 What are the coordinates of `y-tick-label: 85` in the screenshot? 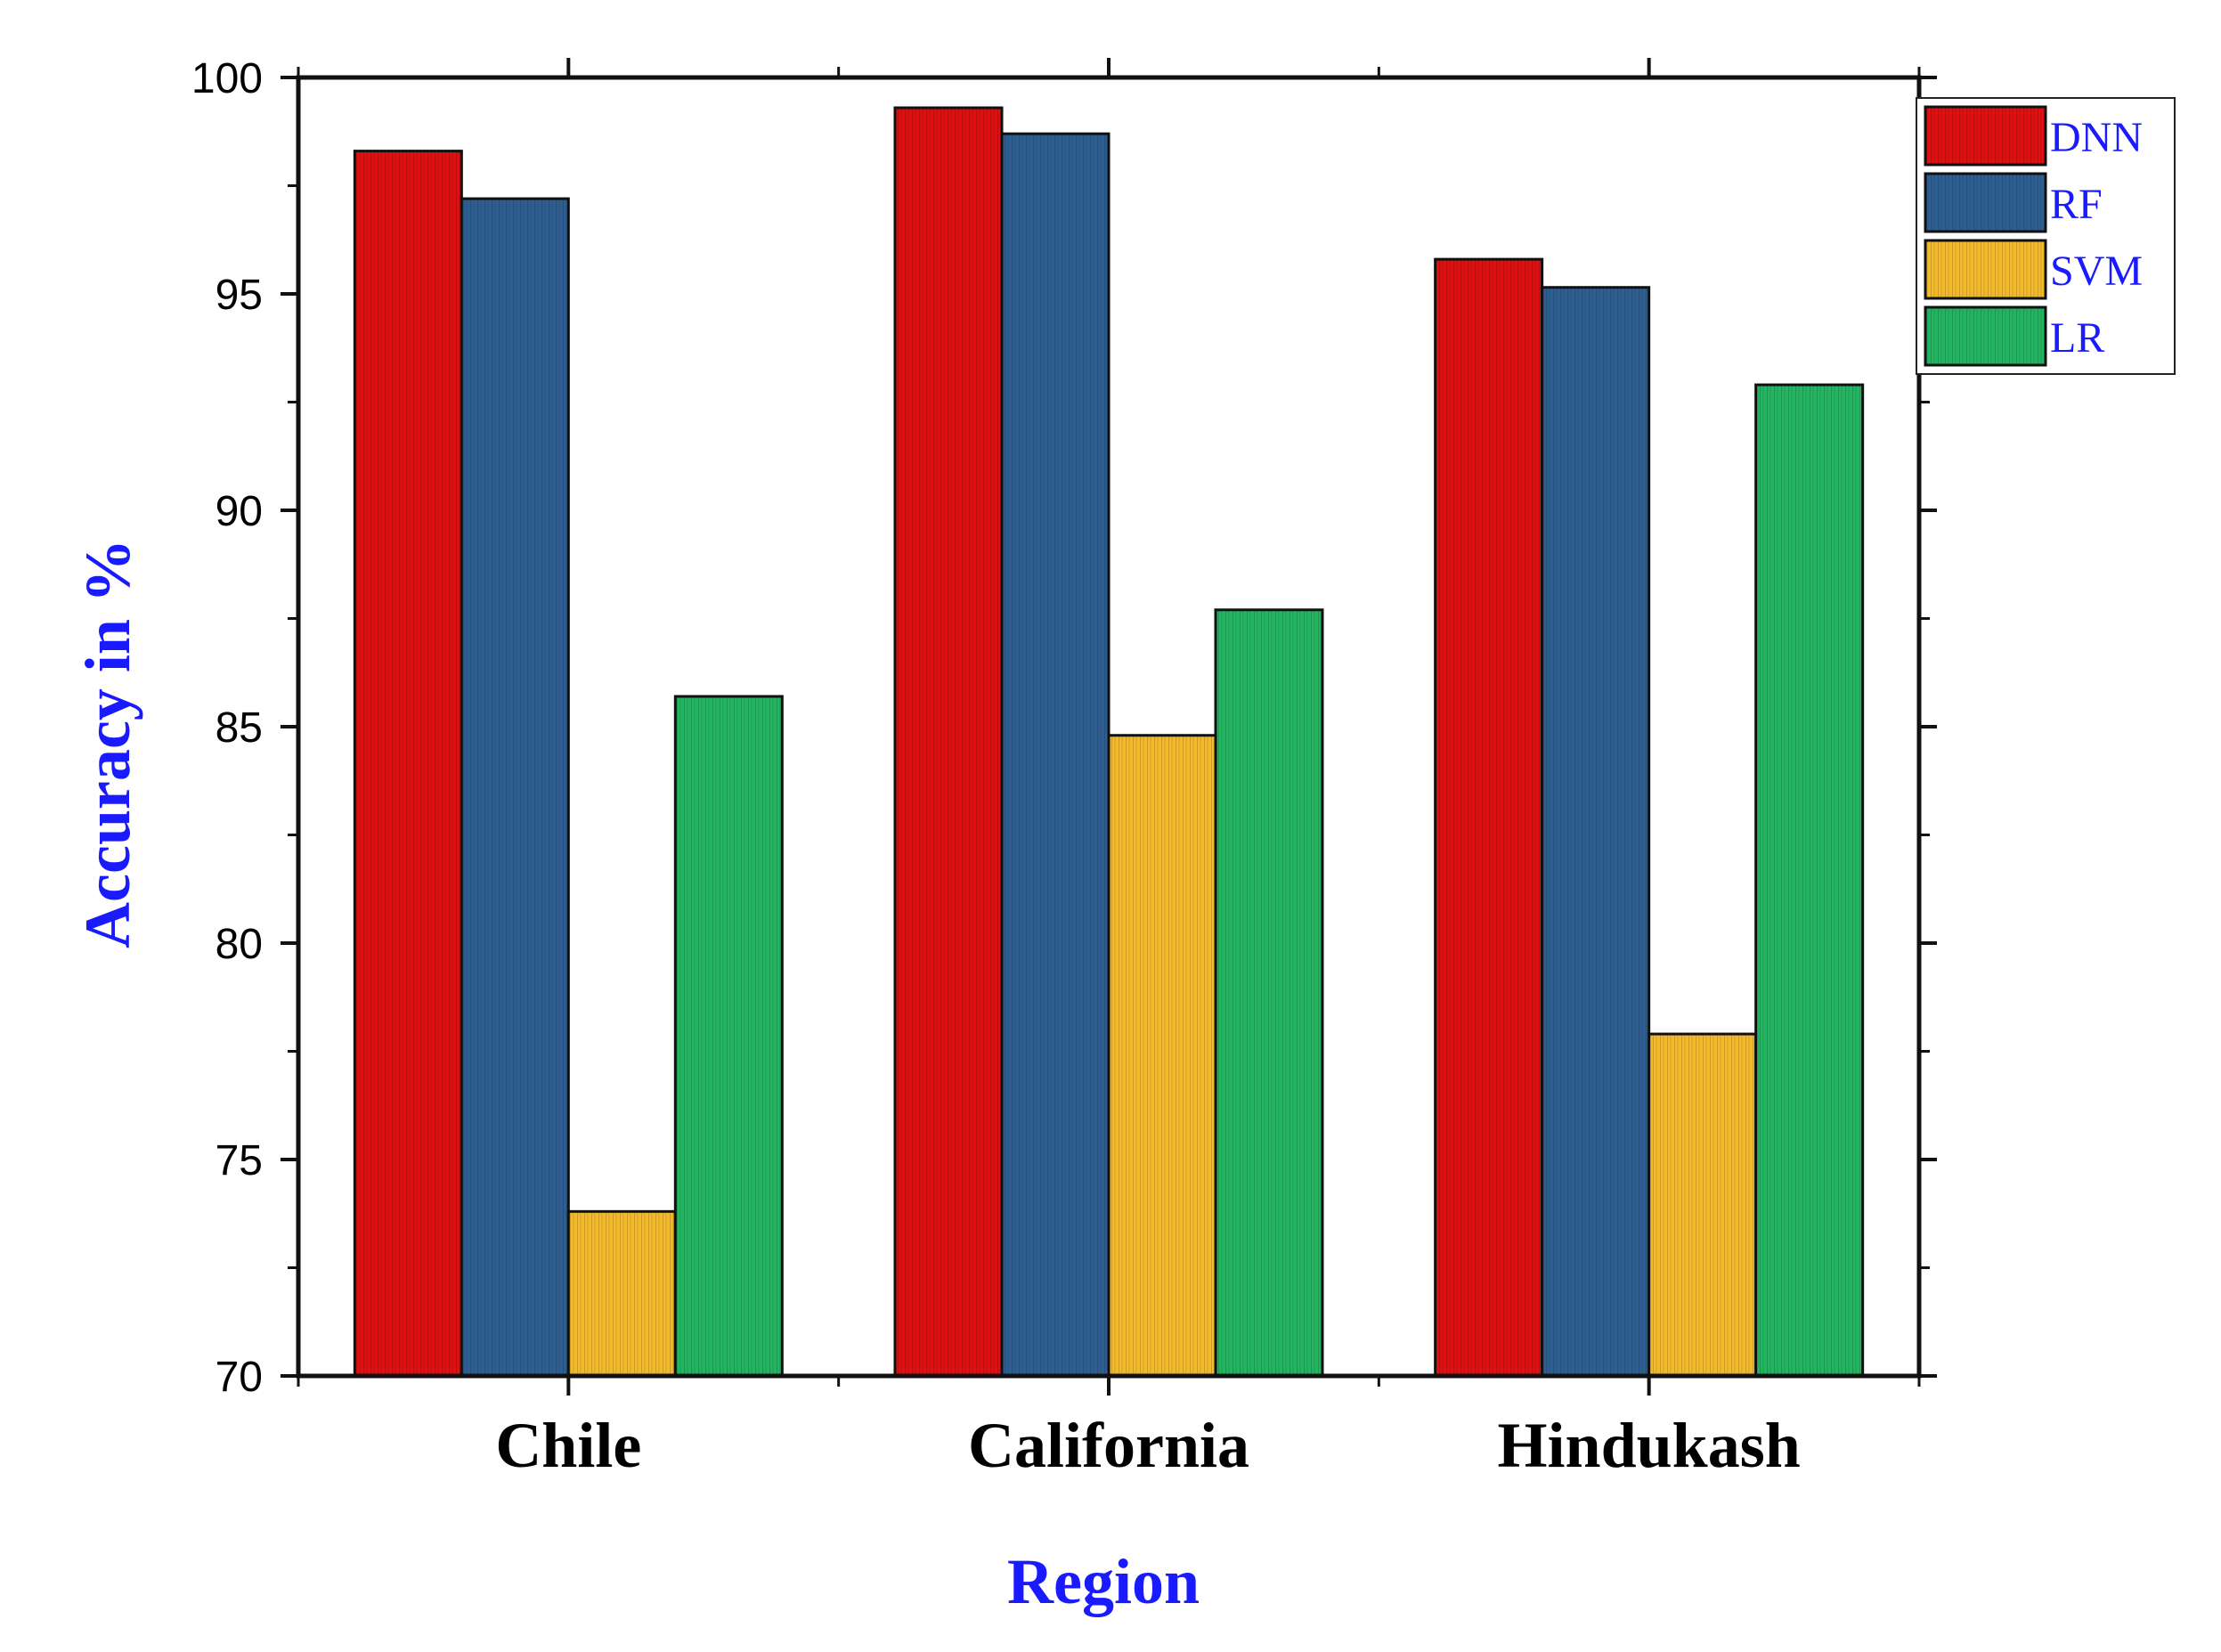 It's located at (240, 728).